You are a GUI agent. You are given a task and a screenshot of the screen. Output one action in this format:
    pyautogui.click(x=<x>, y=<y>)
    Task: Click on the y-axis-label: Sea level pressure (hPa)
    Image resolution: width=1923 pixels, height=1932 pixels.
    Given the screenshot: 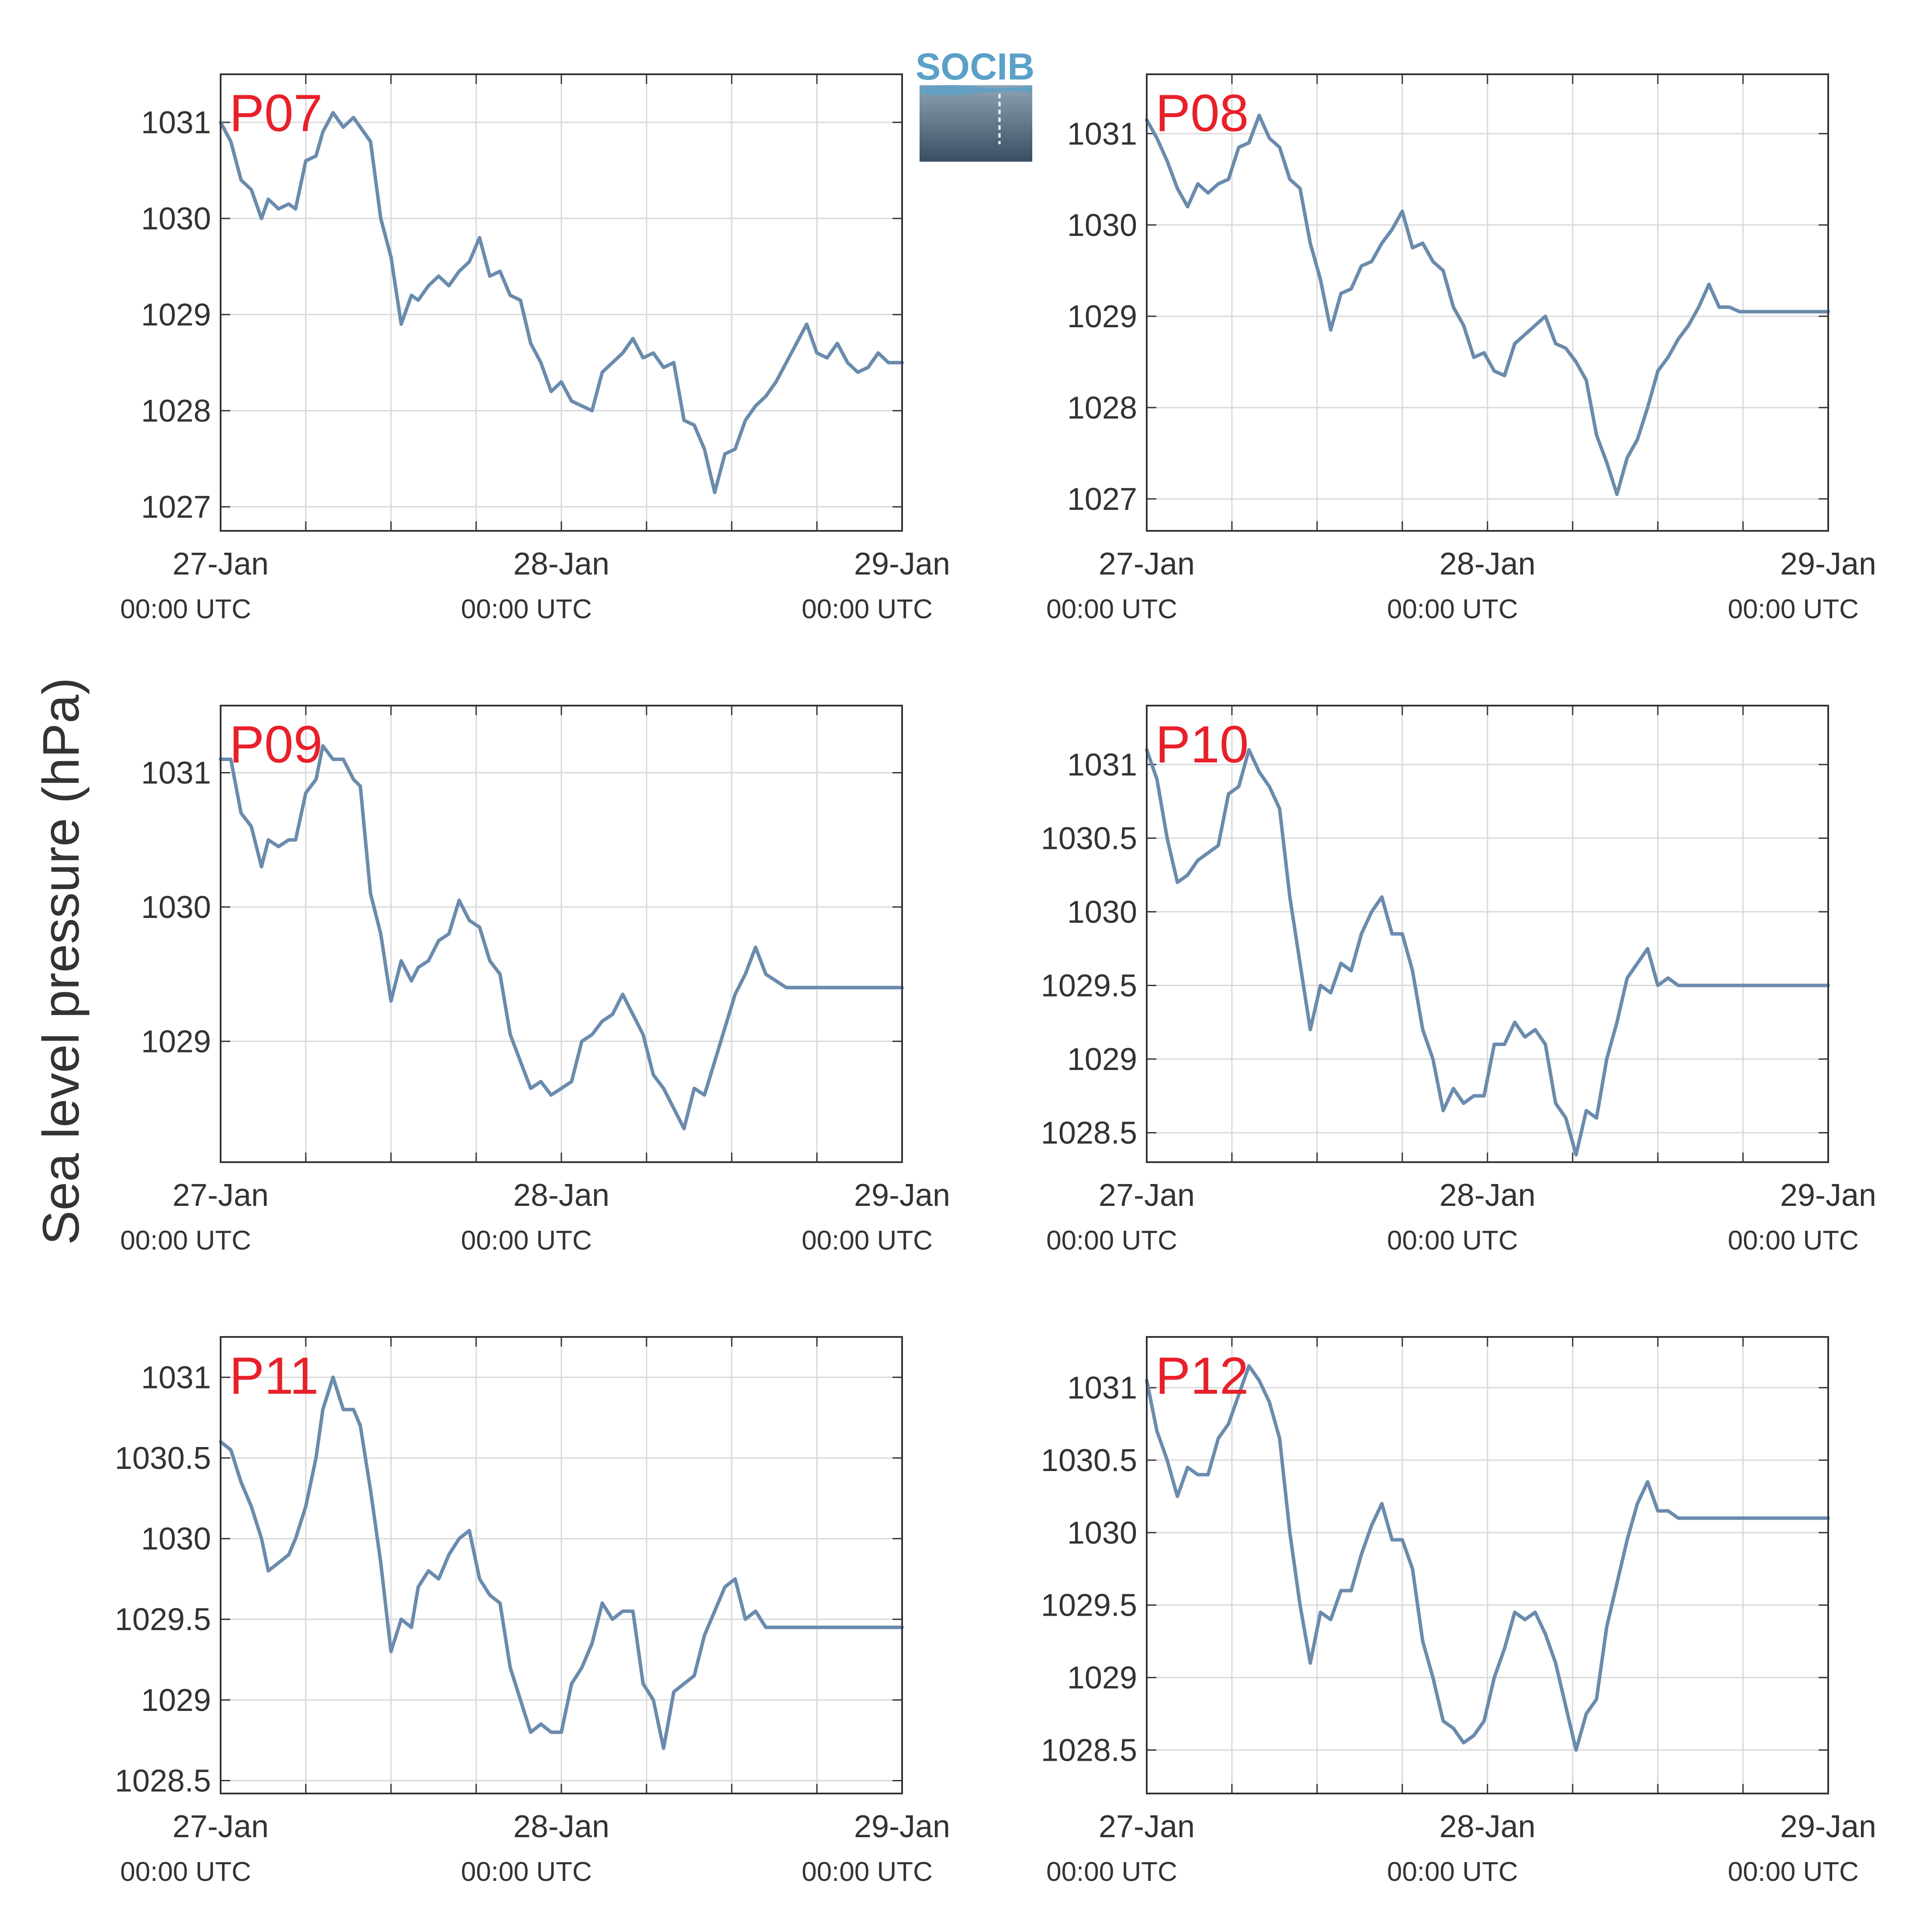 What is the action you would take?
    pyautogui.click(x=61, y=961)
    